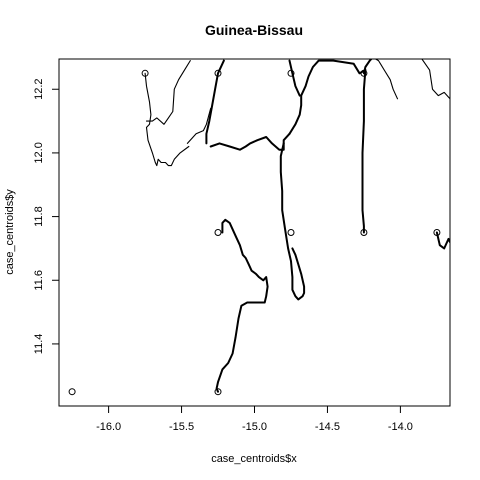 This screenshot has height=480, width=480. What do you see at coordinates (39, 152) in the screenshot?
I see `y-tick-label-3: 12.0` at bounding box center [39, 152].